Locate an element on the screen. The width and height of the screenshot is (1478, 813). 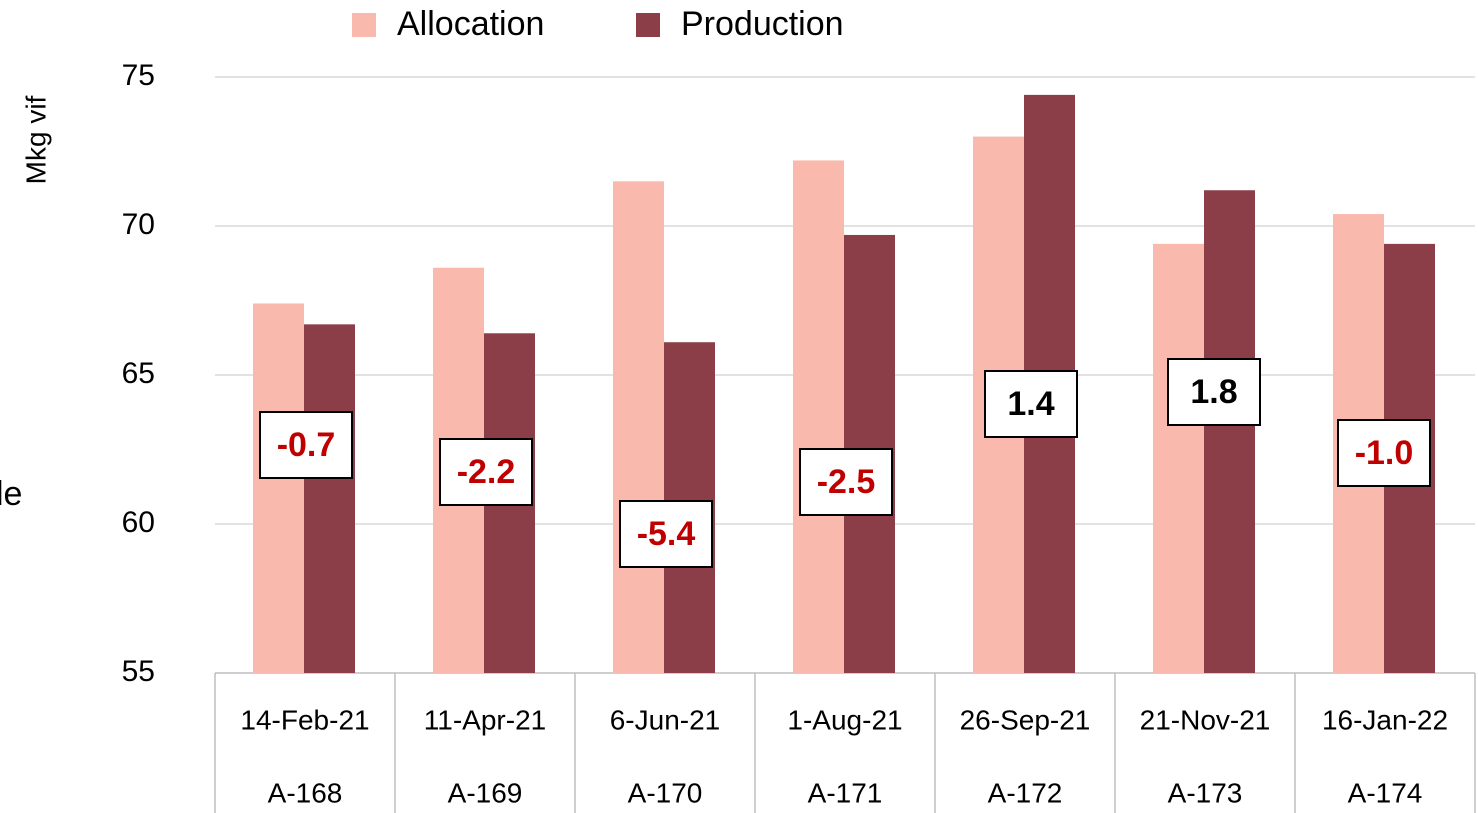
difference-label: 1.4 is located at coordinates (1030, 404).